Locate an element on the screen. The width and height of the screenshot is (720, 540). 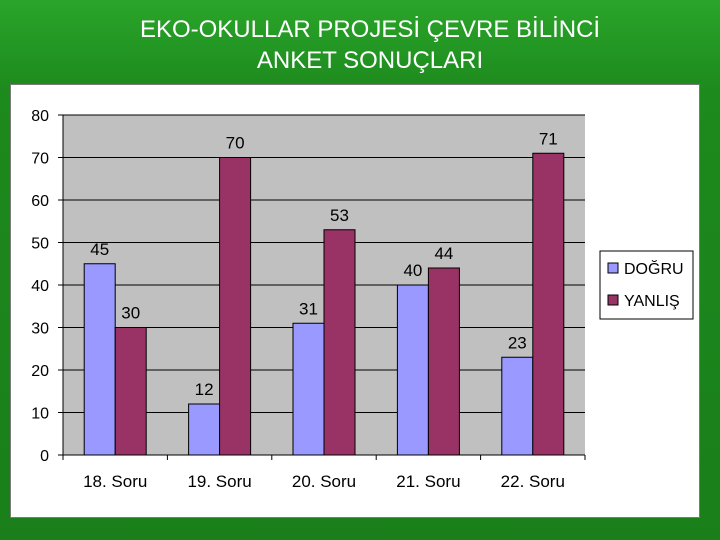
legend-label-yanlis: YANLIŞ is located at coordinates (652, 301).